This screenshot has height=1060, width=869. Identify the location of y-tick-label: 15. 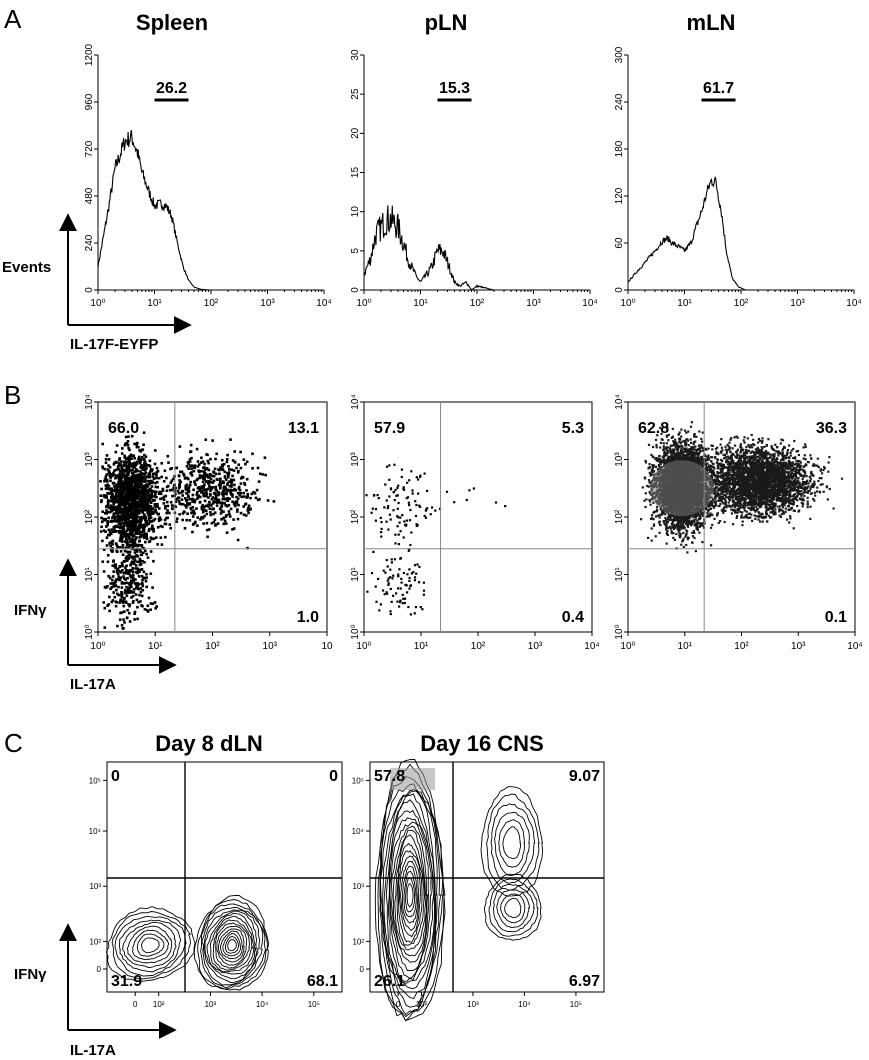
(355, 173).